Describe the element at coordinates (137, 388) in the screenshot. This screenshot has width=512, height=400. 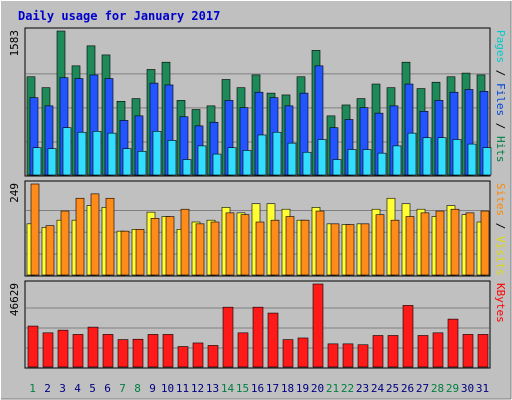
I see `x-tick-label-day-8: 8` at that location.